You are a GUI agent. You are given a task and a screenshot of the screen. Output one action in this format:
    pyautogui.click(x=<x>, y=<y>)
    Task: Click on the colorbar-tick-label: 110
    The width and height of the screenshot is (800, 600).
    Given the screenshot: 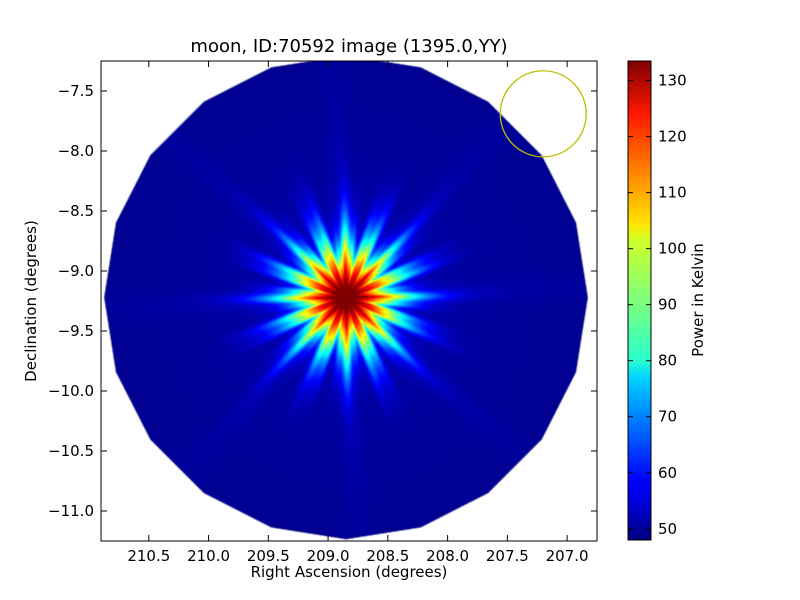 What is the action you would take?
    pyautogui.click(x=672, y=193)
    